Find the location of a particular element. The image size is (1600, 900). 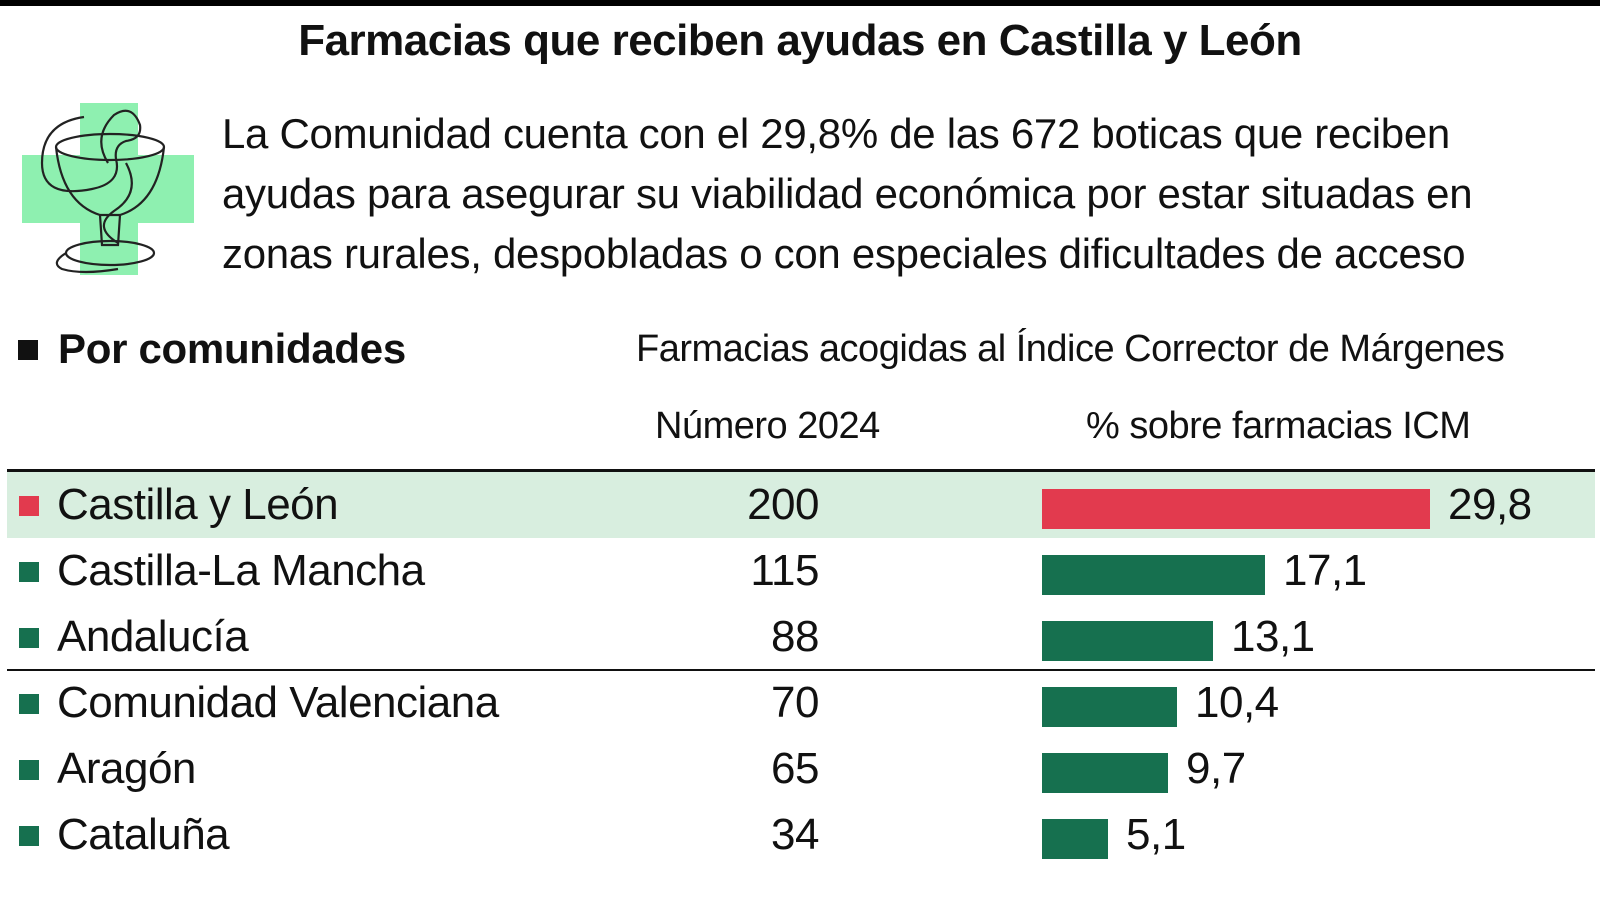

table-row: Andalucía 88 13,1 is located at coordinates (801, 637).